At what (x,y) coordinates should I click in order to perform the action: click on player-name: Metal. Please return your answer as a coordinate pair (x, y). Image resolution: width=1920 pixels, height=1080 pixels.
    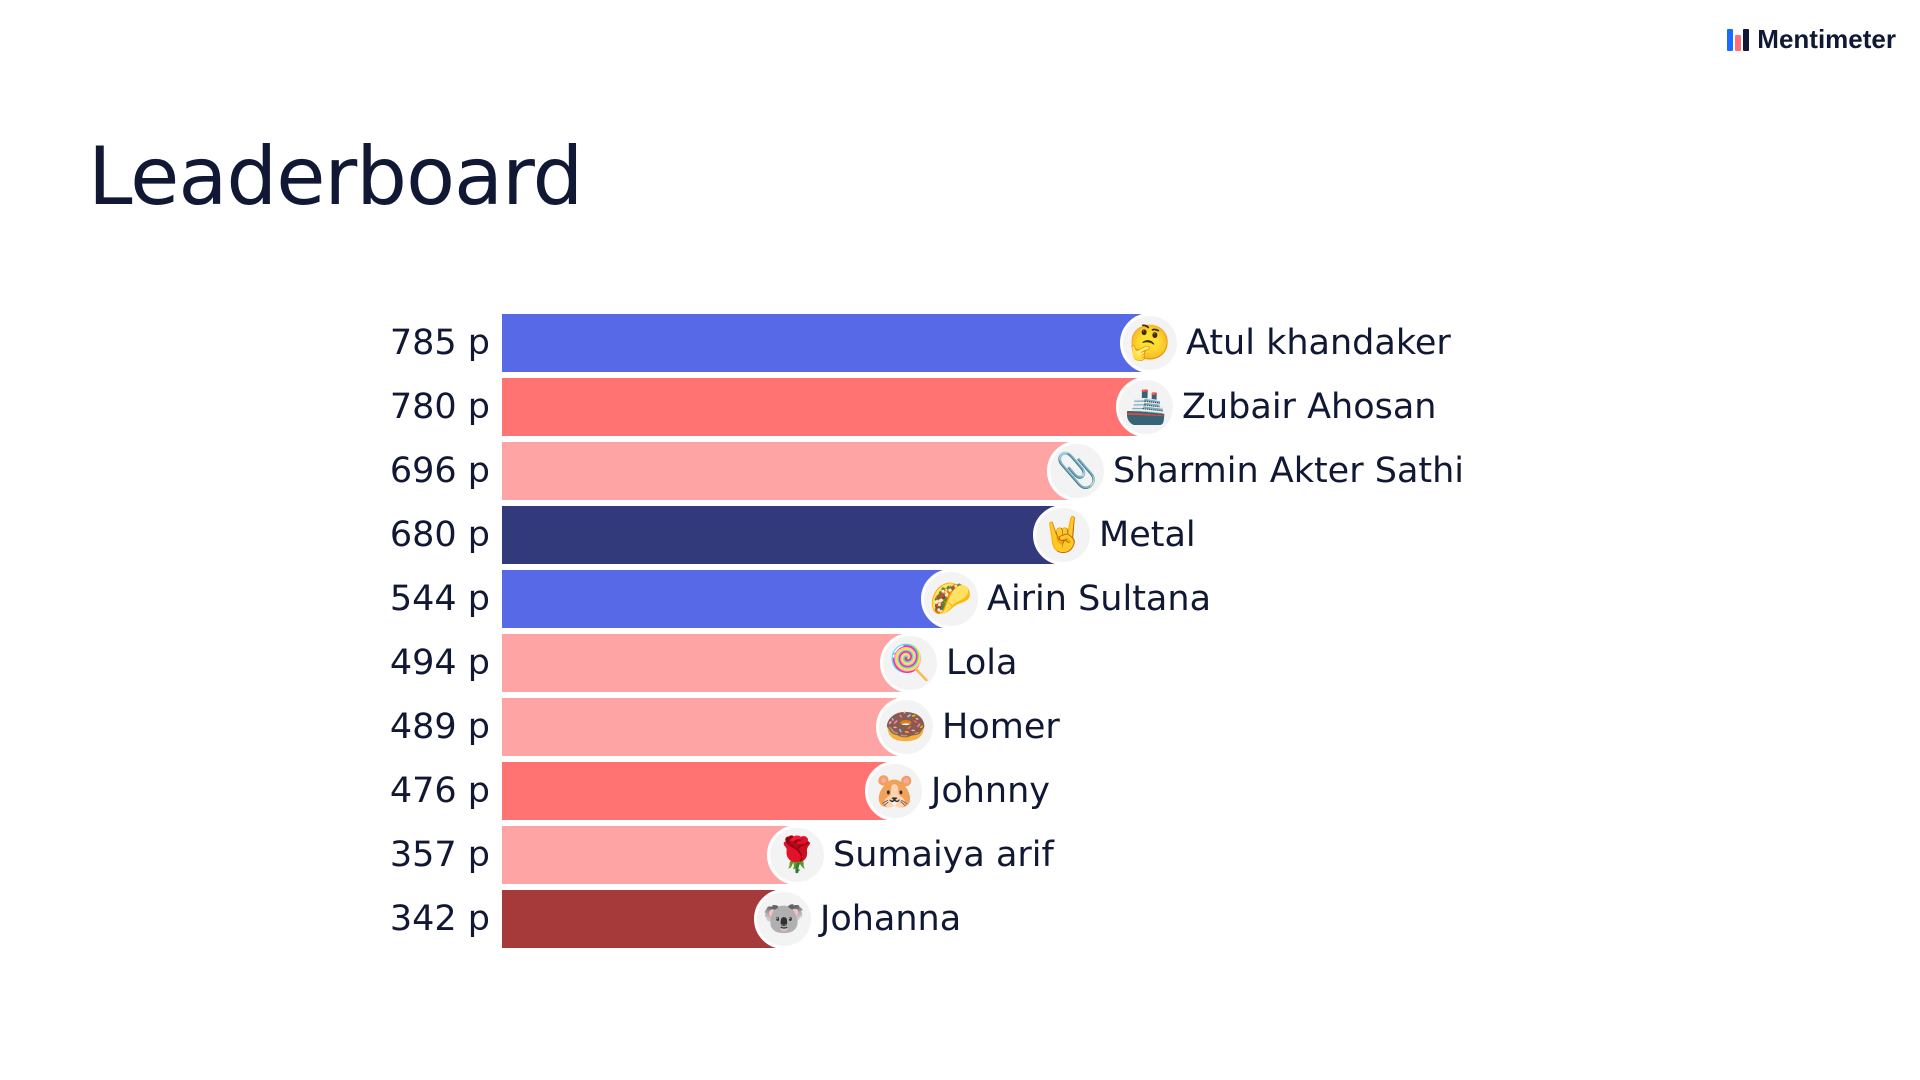
    Looking at the image, I should click on (1147, 535).